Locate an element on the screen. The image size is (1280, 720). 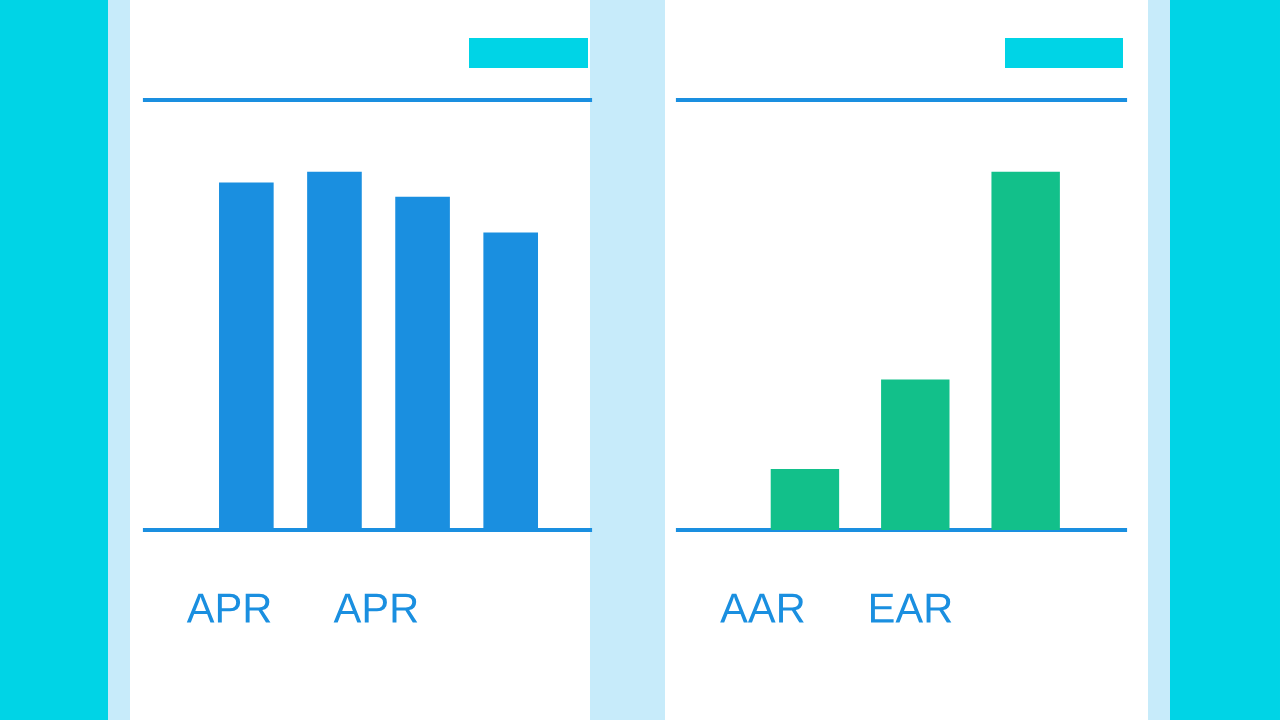
text: AAR is located at coordinates (762, 608).